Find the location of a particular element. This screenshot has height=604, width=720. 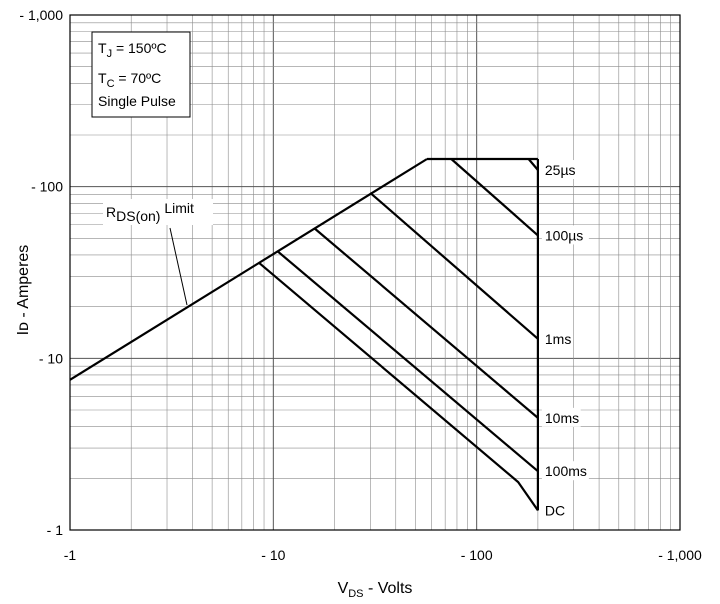

curve-label: 1ms is located at coordinates (558, 339).